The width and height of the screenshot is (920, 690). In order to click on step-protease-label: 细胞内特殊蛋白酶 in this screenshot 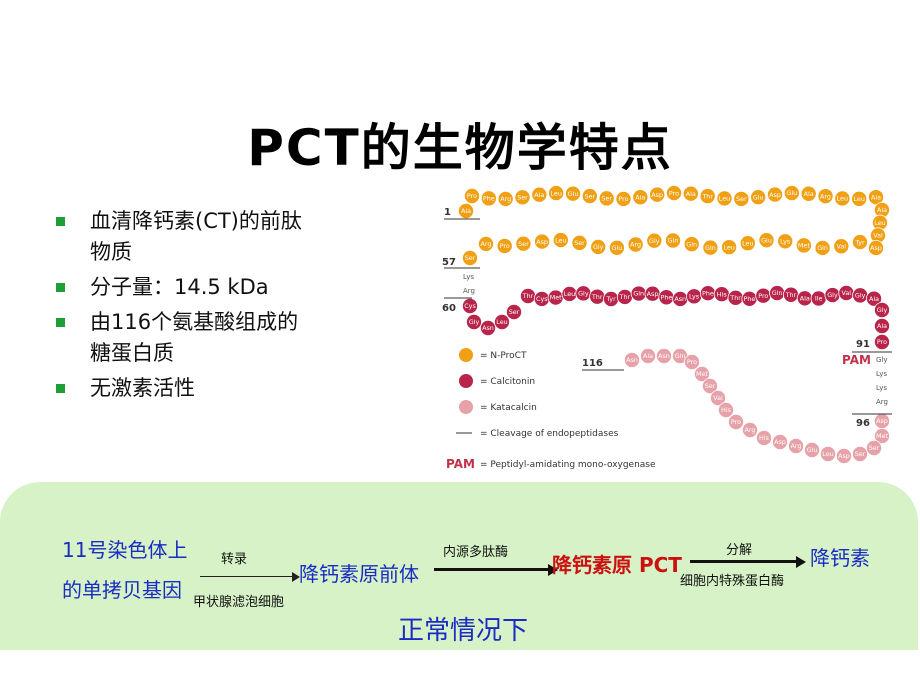, I will do `click(732, 581)`.